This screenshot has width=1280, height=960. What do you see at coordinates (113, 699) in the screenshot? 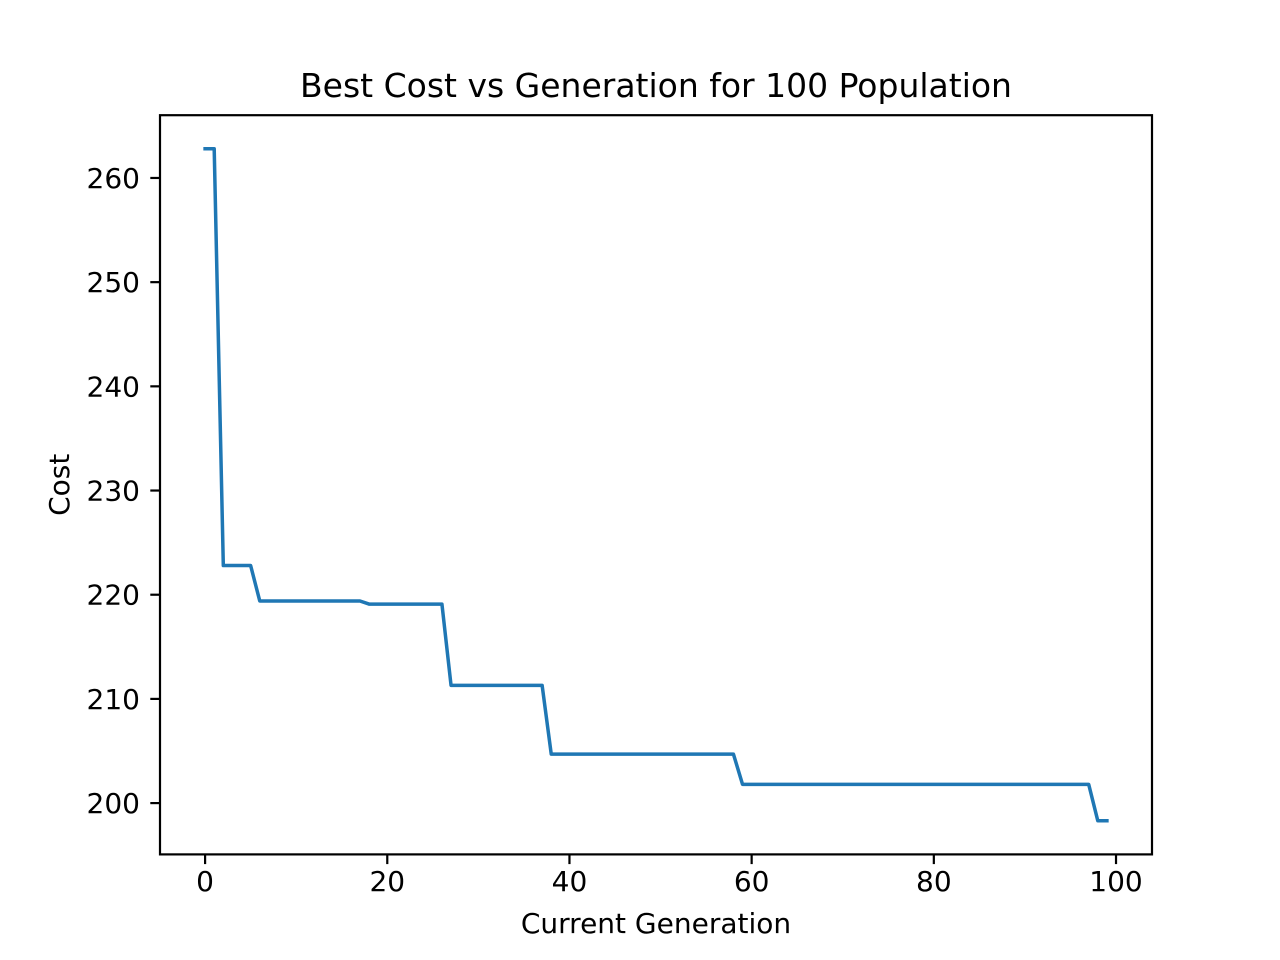
I see `y-tick-label: 210` at bounding box center [113, 699].